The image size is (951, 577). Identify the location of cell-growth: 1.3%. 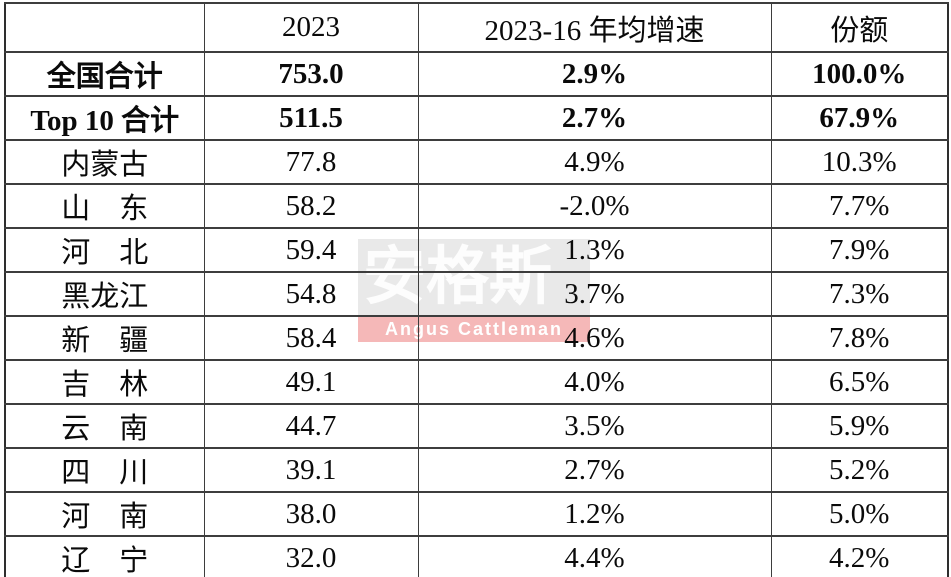
(594, 250).